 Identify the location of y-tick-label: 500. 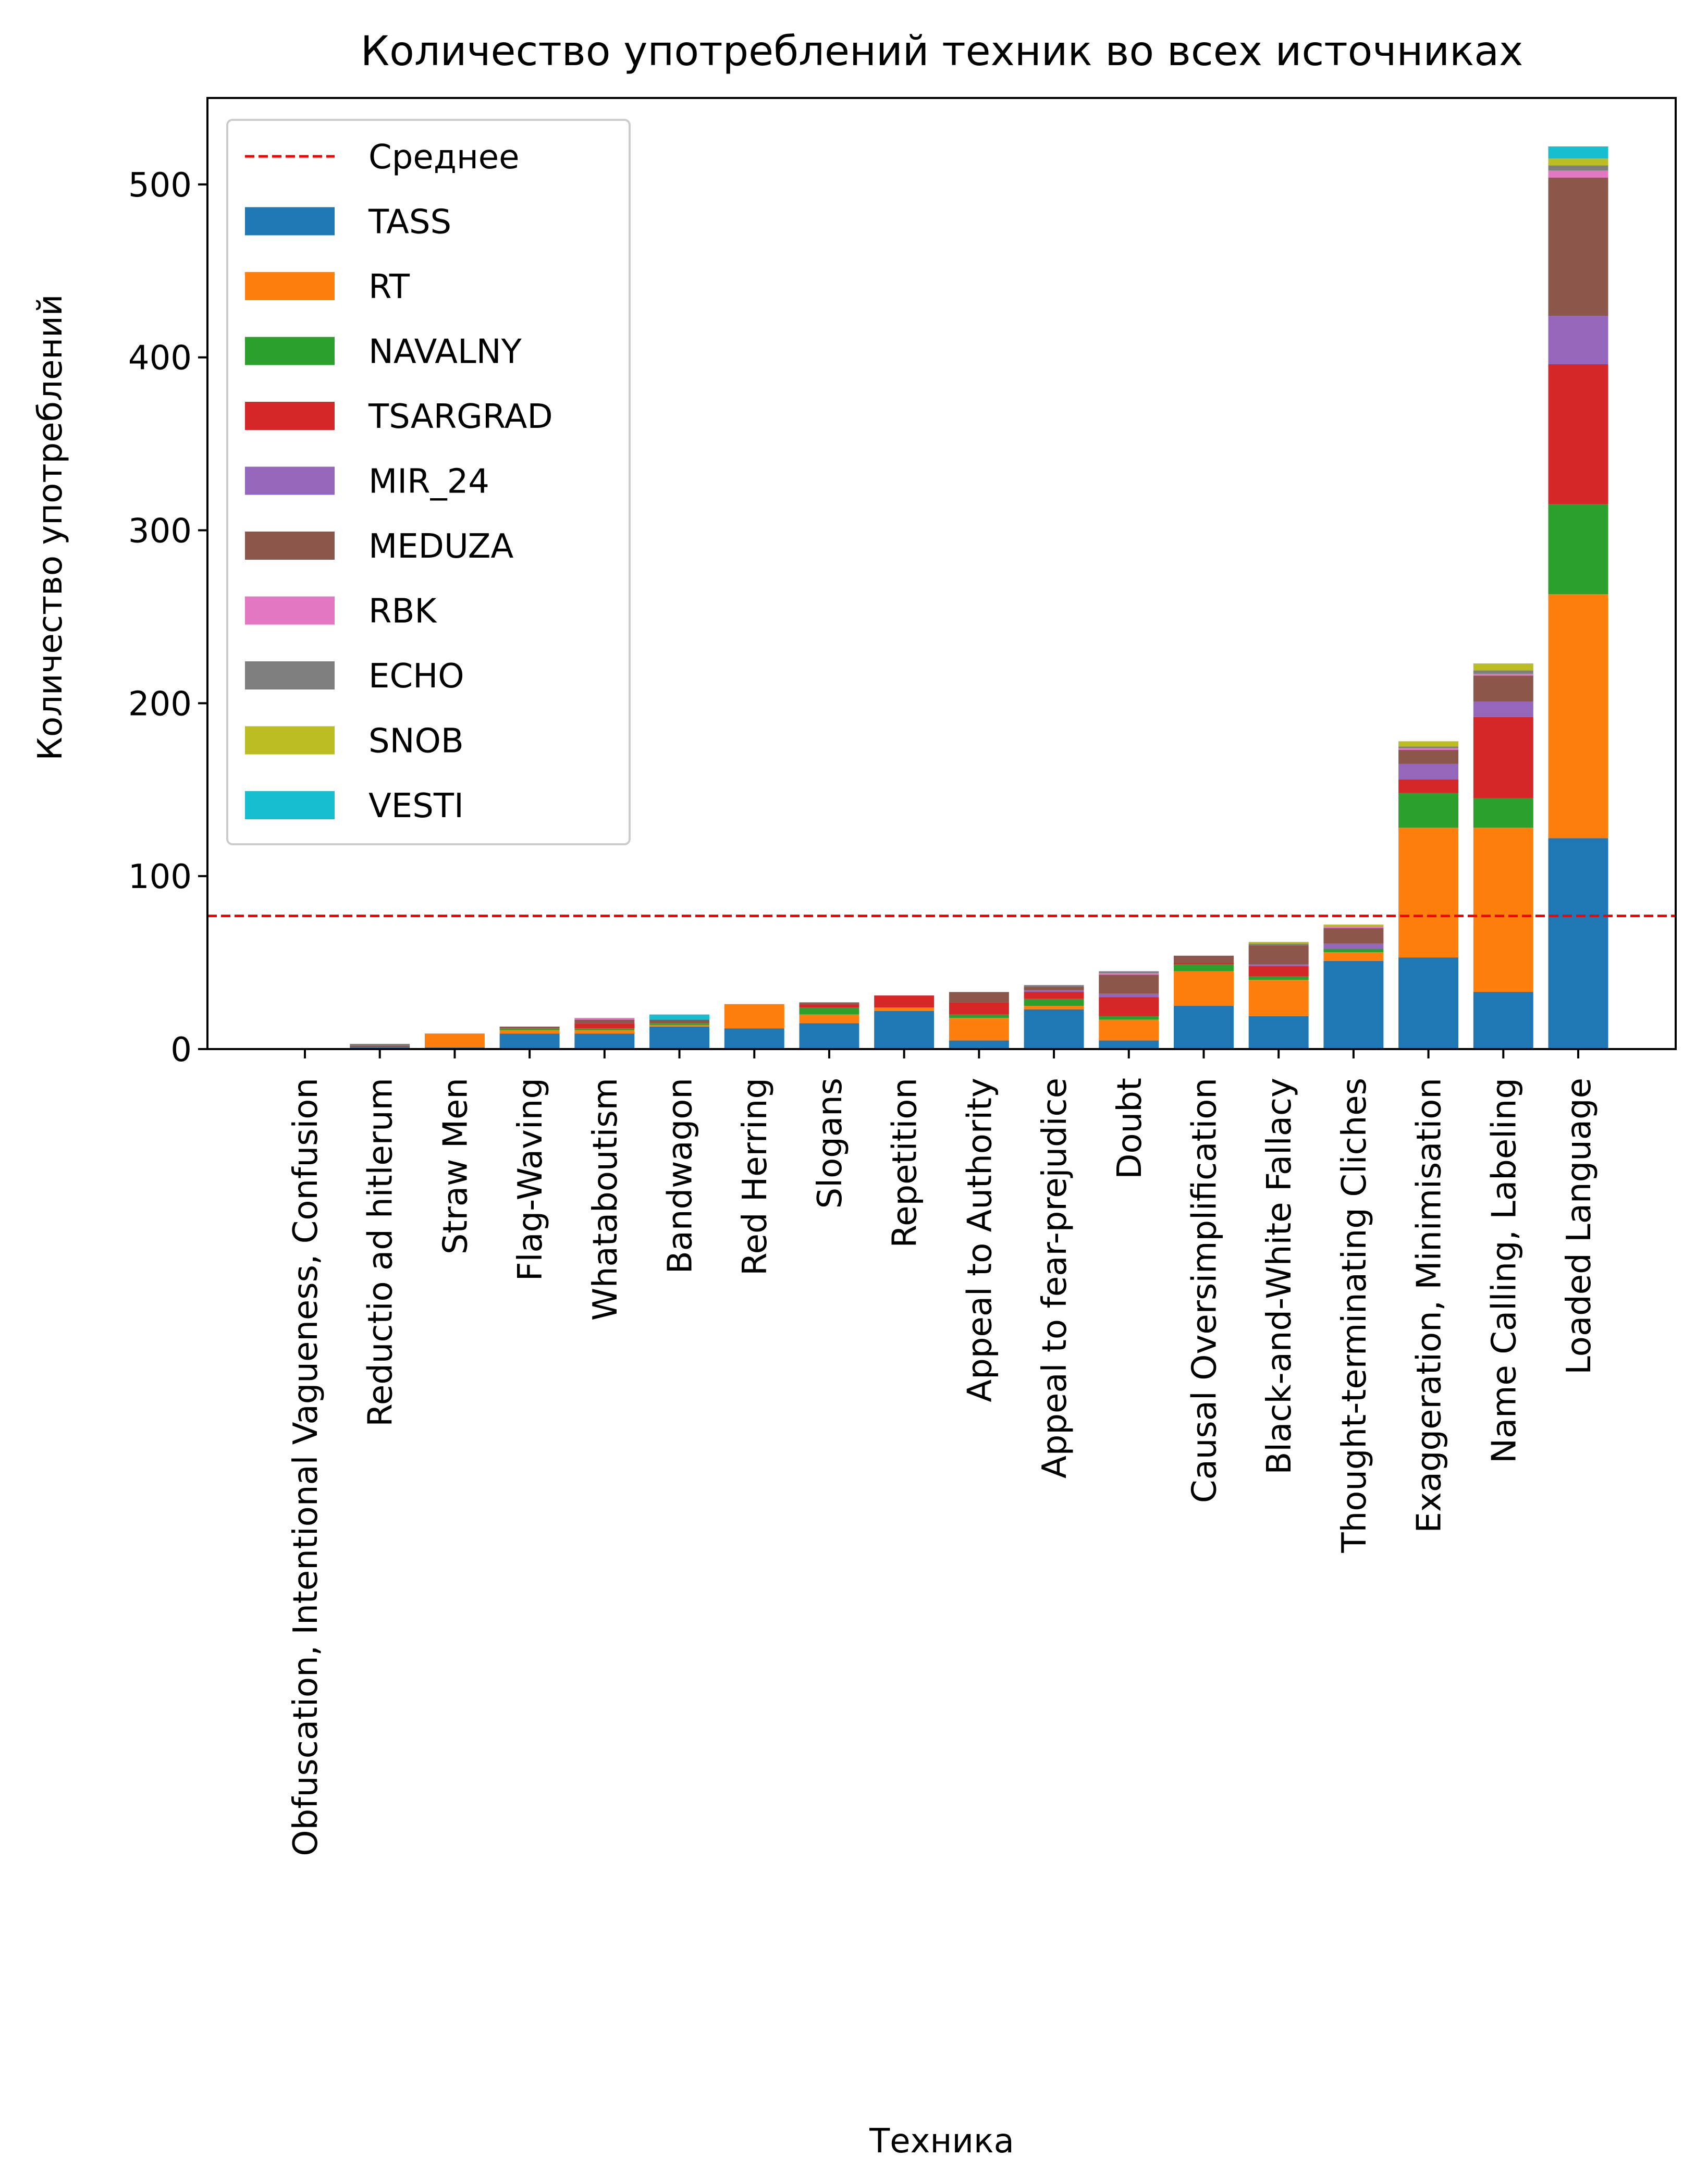
(160, 185).